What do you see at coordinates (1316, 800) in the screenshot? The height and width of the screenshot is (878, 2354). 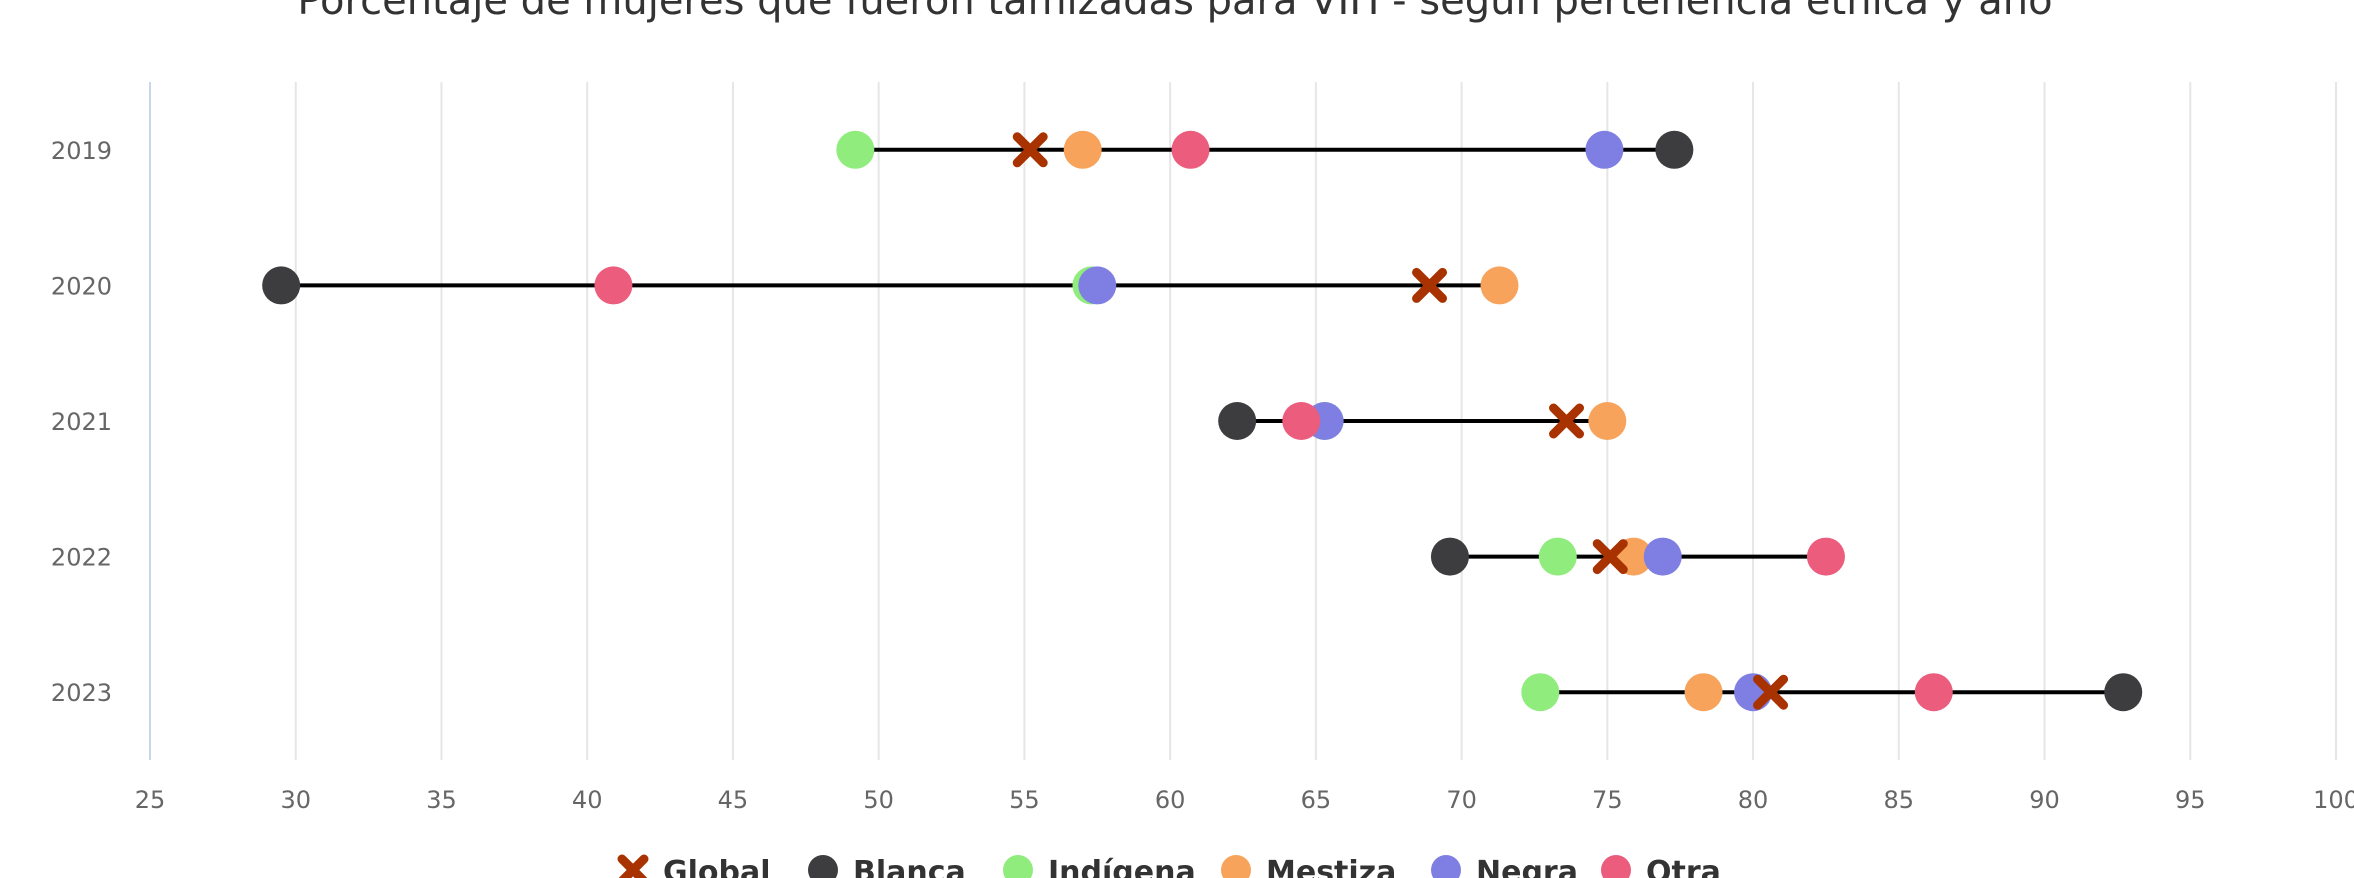 I see `x-tick-label-65: 65` at bounding box center [1316, 800].